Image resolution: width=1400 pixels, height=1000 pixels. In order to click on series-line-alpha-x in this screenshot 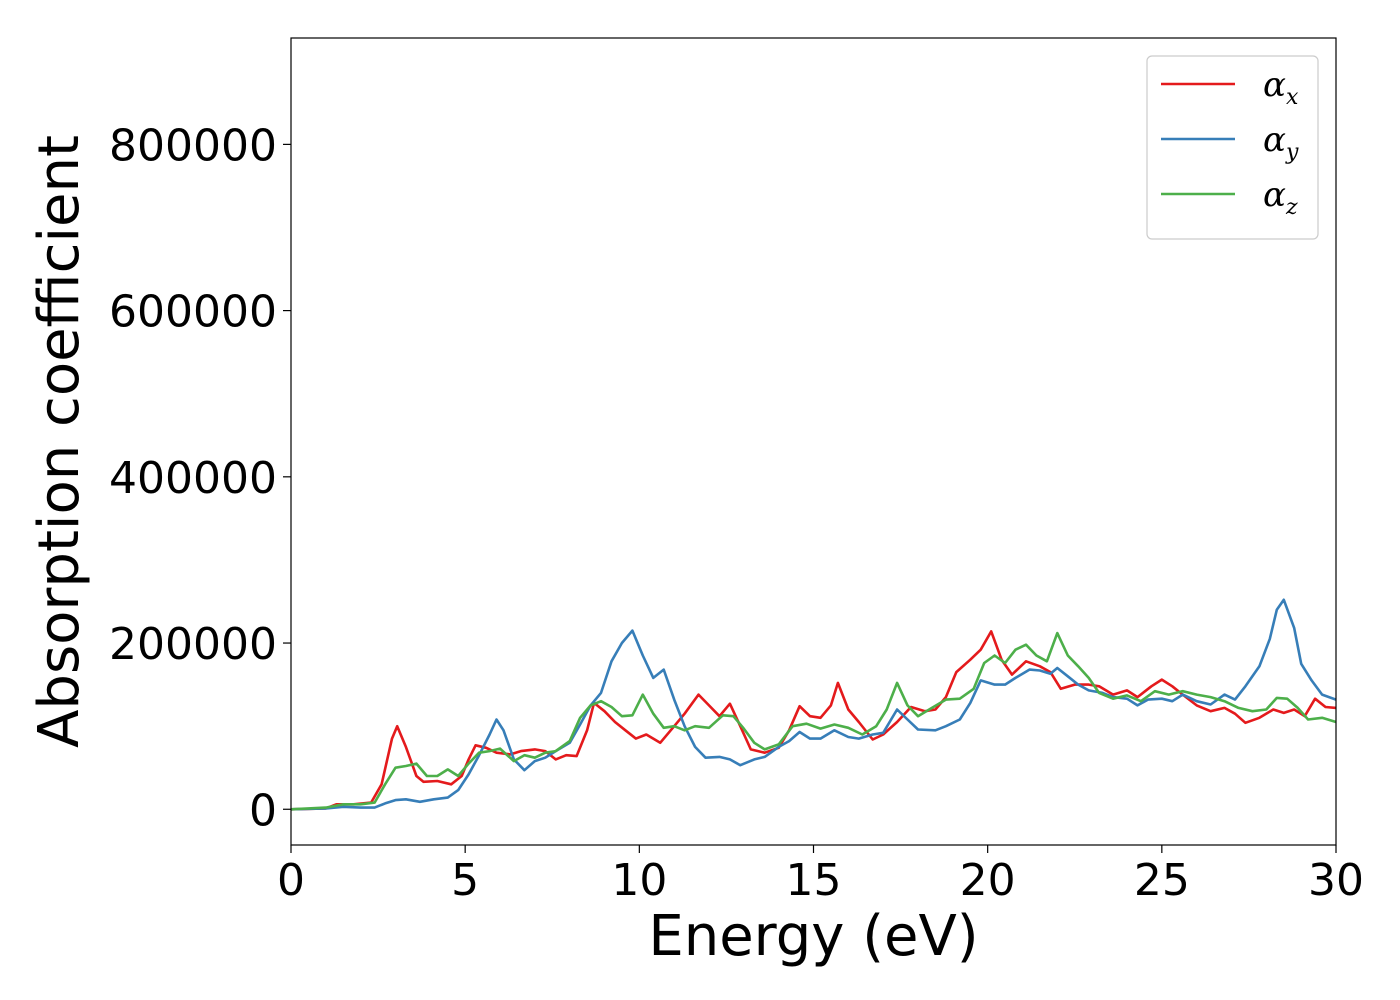, I will do `click(813, 720)`.